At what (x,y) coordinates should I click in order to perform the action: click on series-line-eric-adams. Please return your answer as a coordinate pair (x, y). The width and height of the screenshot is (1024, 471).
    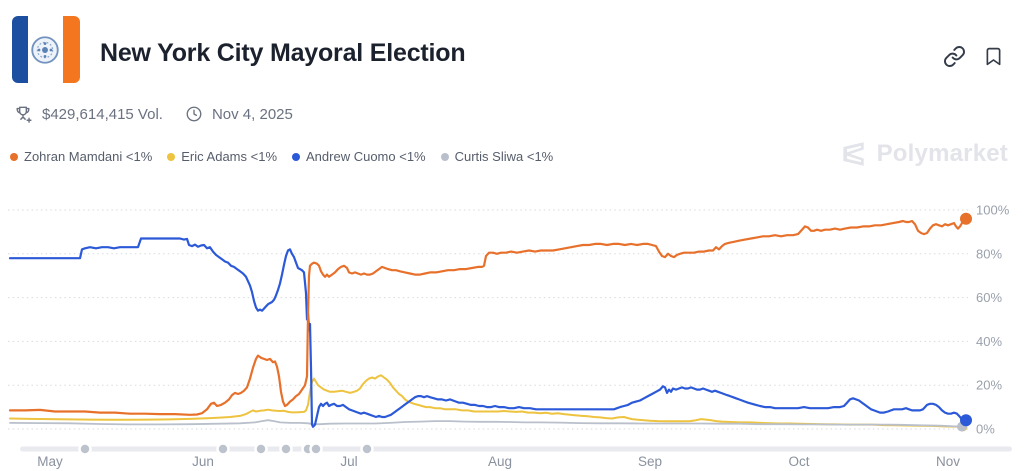
    Looking at the image, I should click on (486, 401).